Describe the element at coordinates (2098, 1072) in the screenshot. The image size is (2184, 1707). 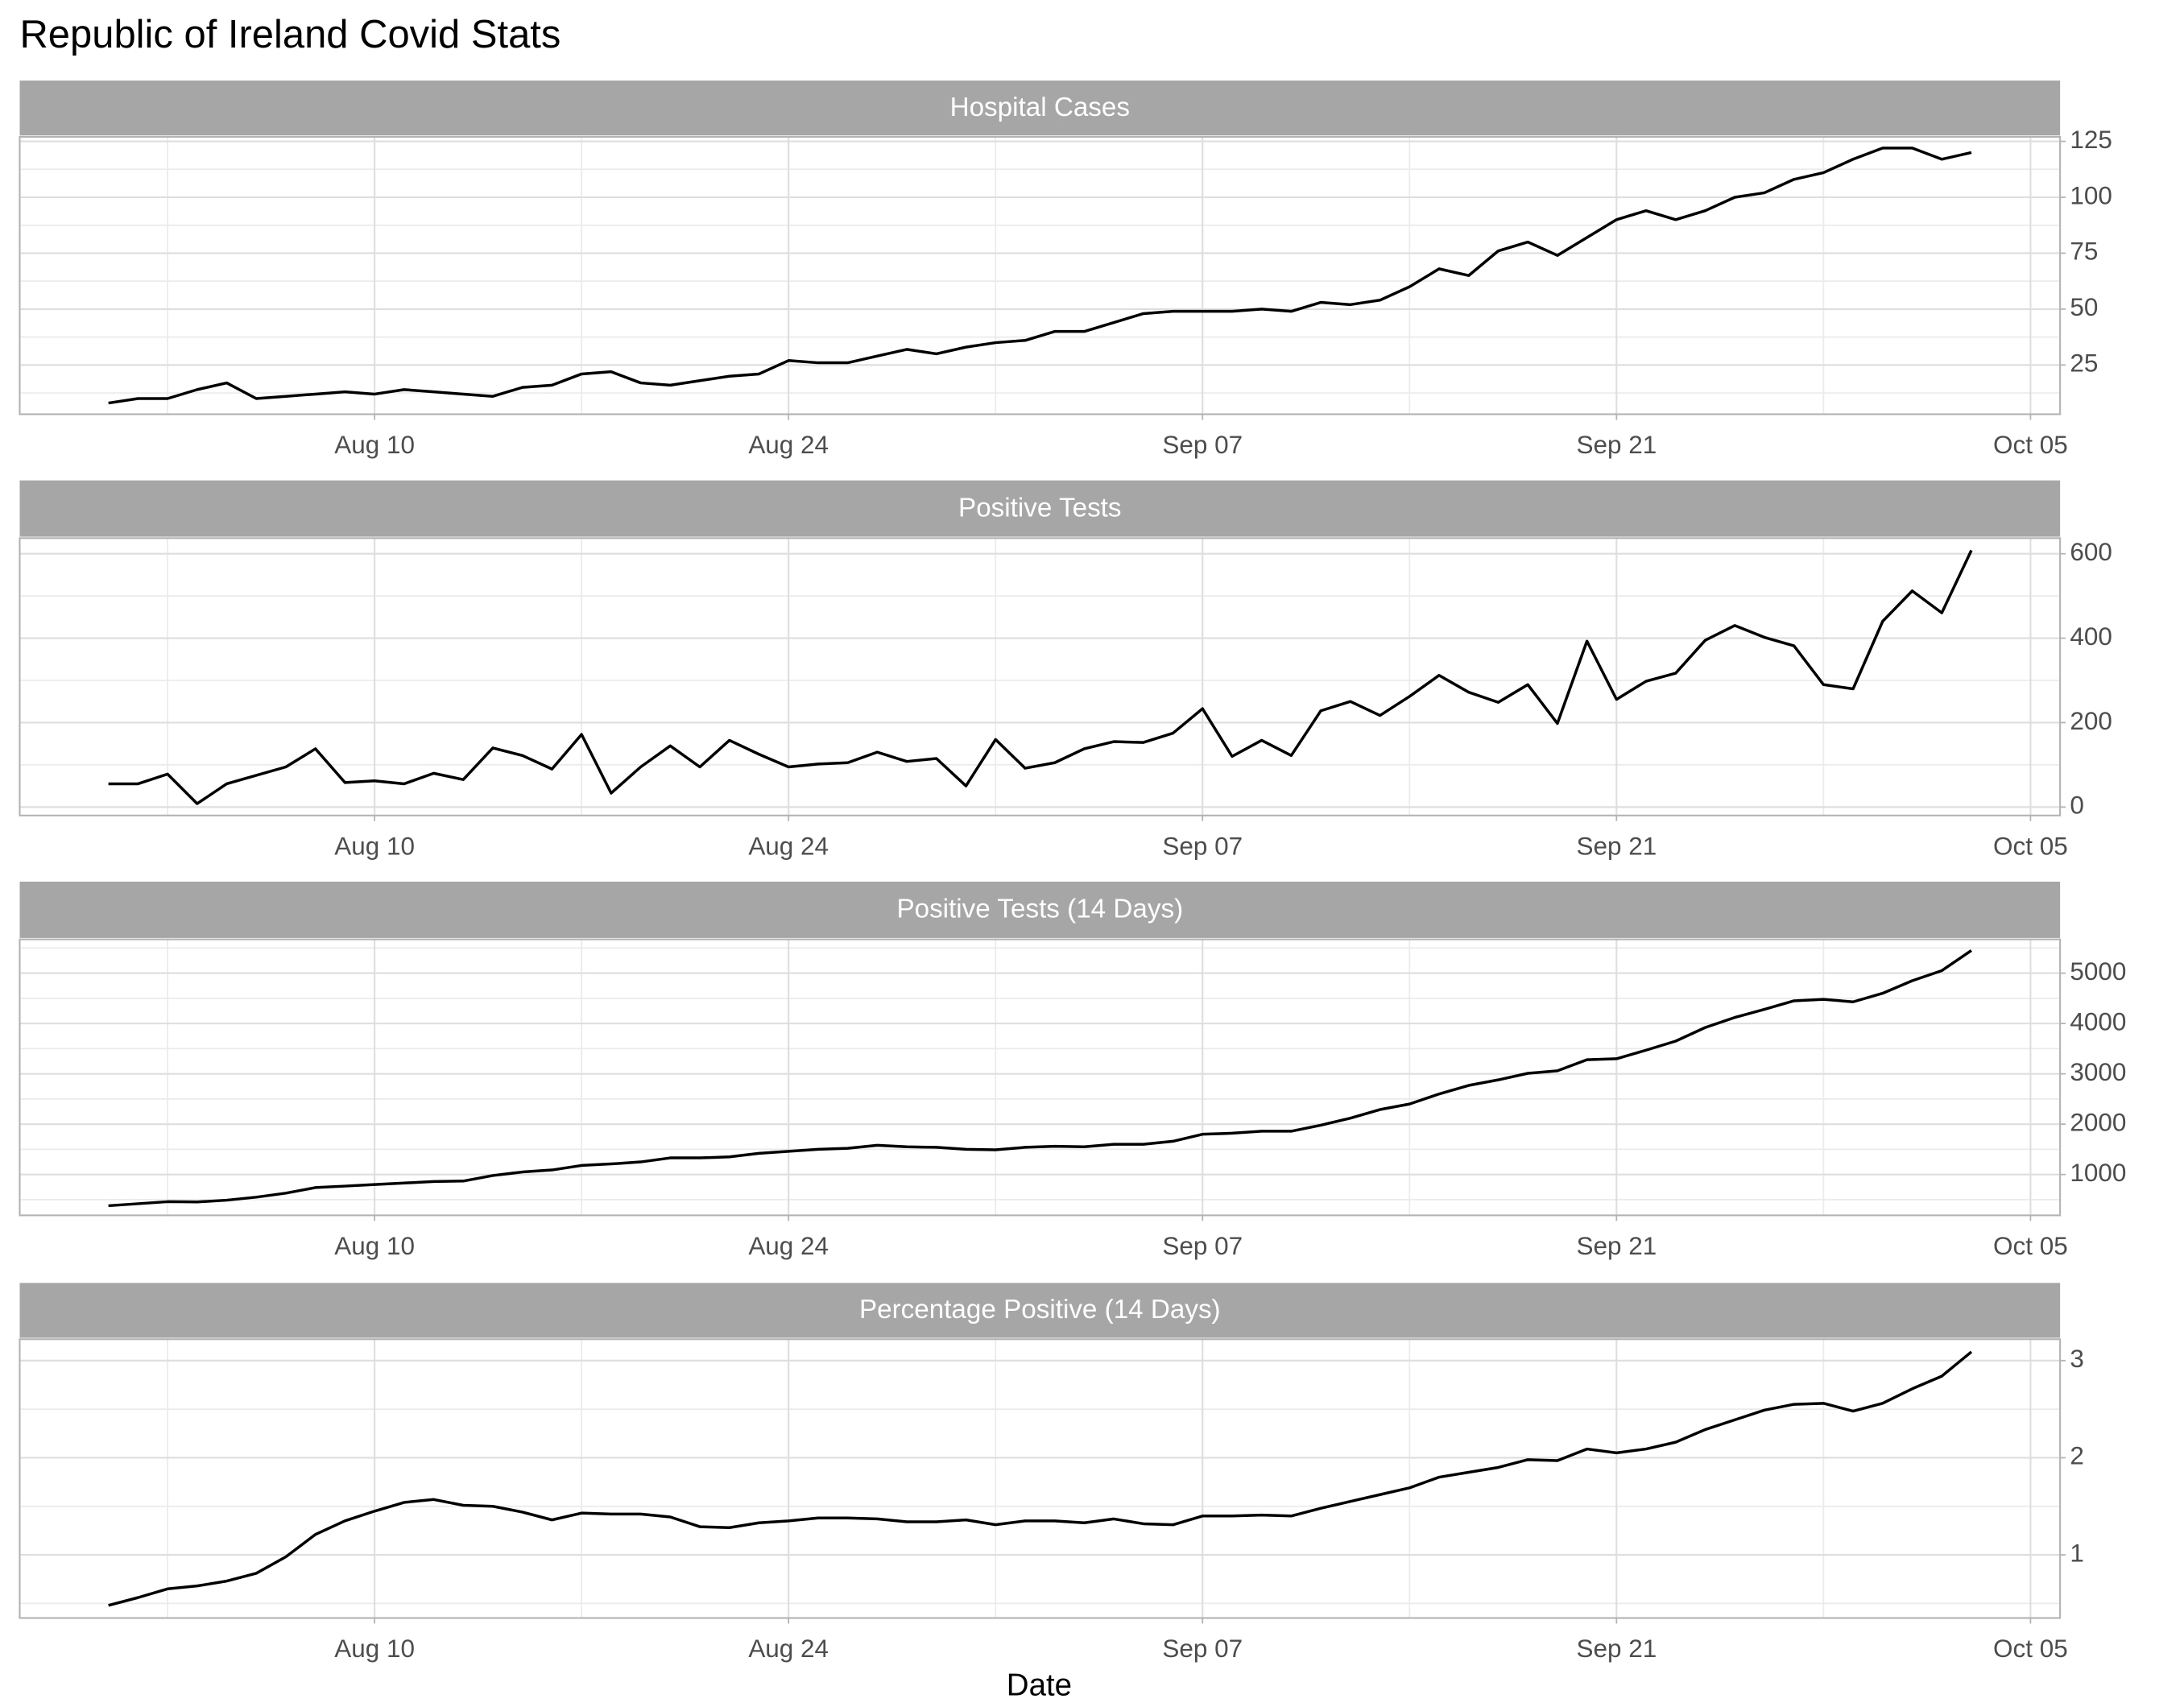
I see `y-tick-label: 3000` at that location.